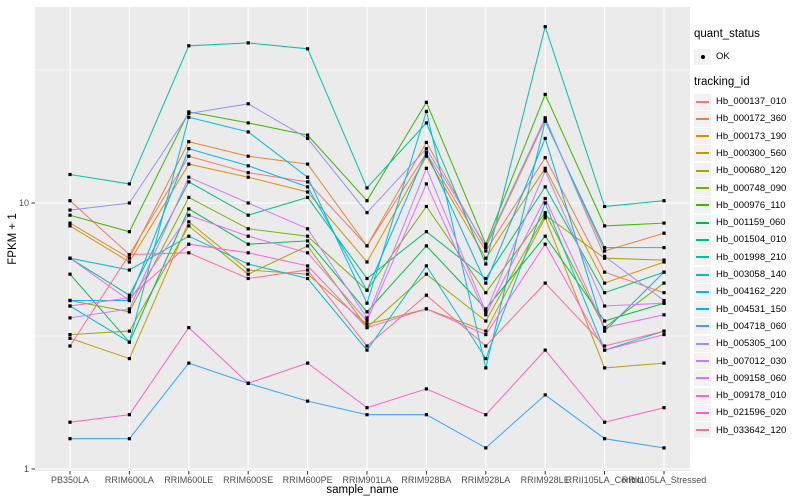 The width and height of the screenshot is (800, 500). I want to click on legend-item-Hb_003058_140: Hb_003058_140, so click(740, 274).